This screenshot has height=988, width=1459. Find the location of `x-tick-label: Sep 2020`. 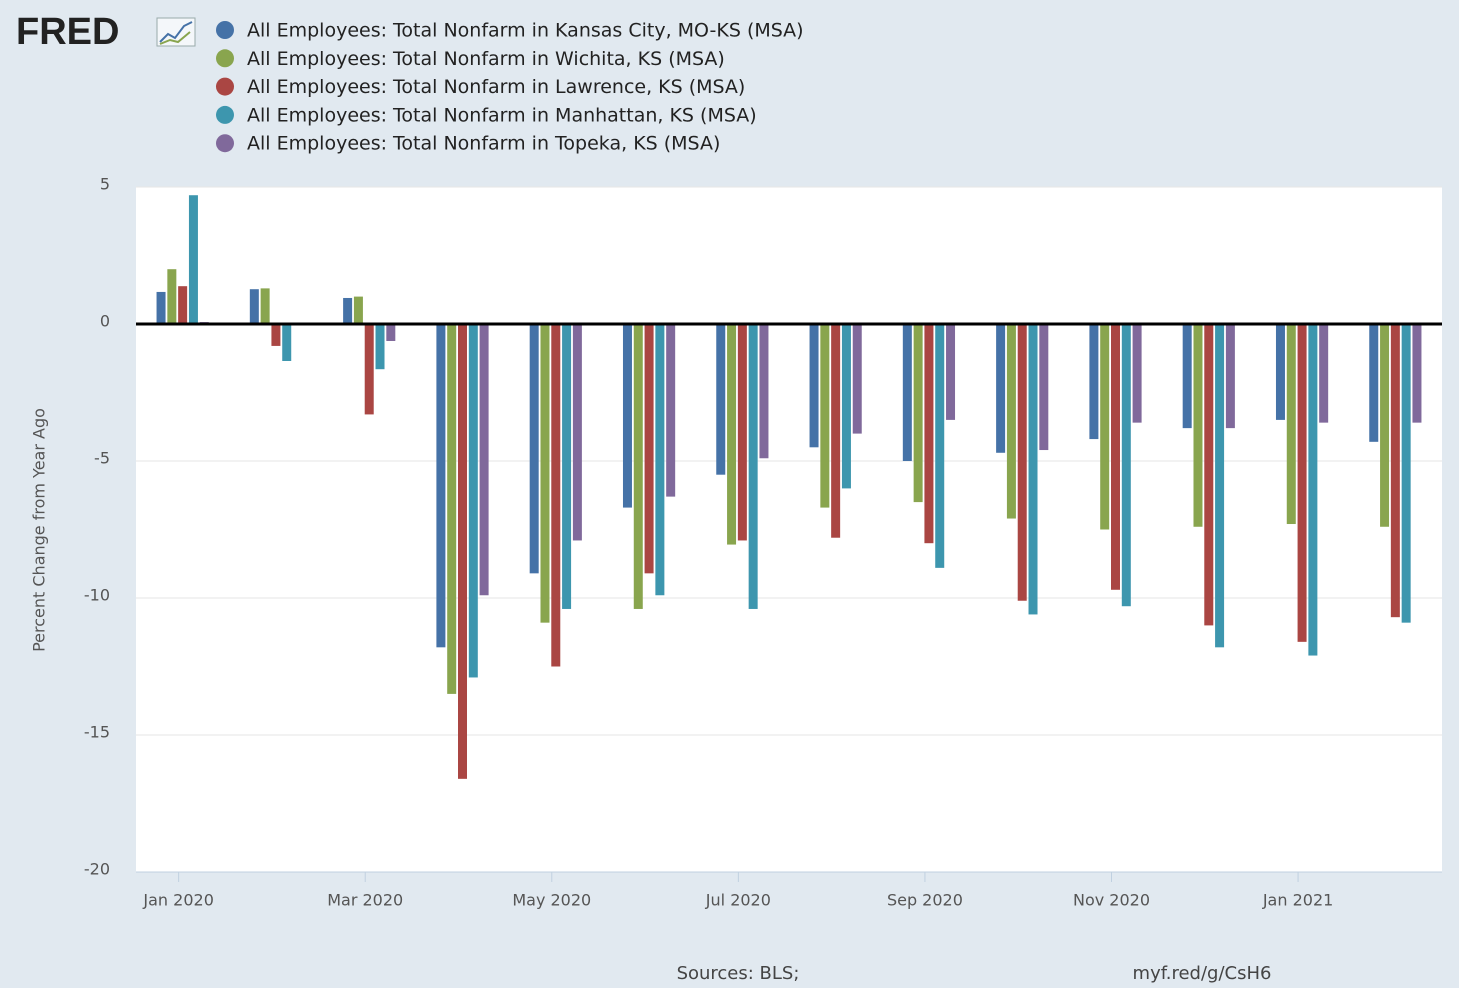

x-tick-label: Sep 2020 is located at coordinates (925, 900).